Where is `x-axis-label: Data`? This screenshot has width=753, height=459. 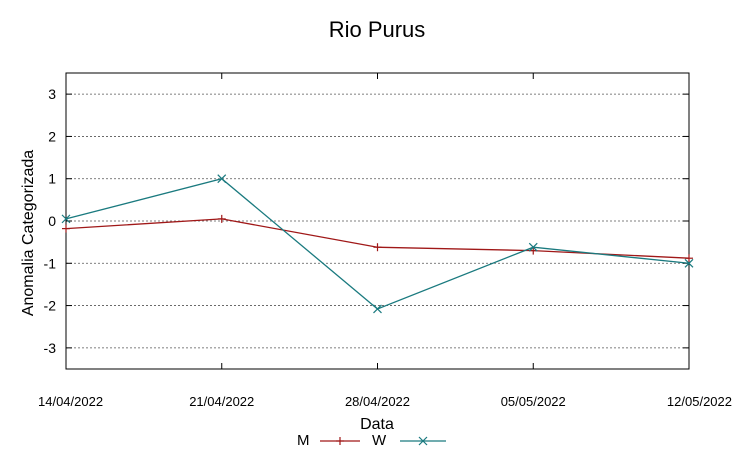
x-axis-label: Data is located at coordinates (377, 424).